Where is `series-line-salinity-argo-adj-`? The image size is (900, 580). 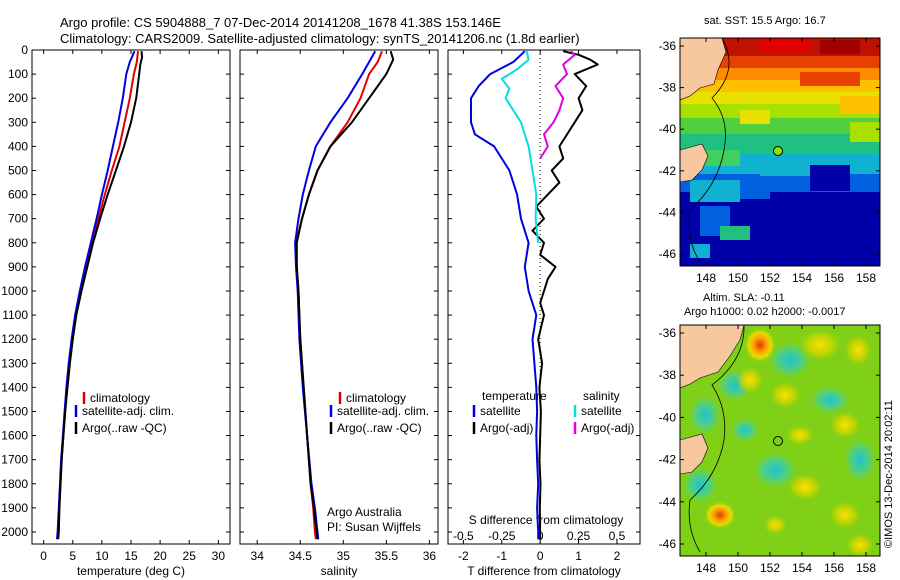 series-line-salinity-argo-adj- is located at coordinates (557, 104).